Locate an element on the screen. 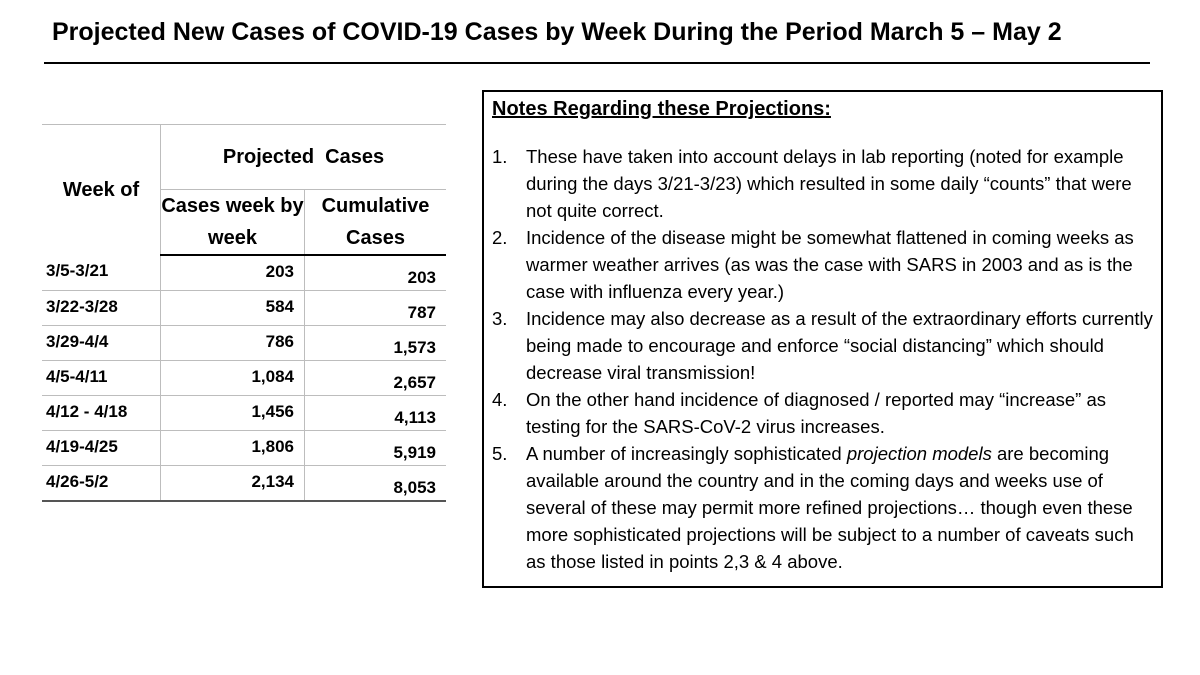  cell-weekly-cases: 1,456 is located at coordinates (232, 413).